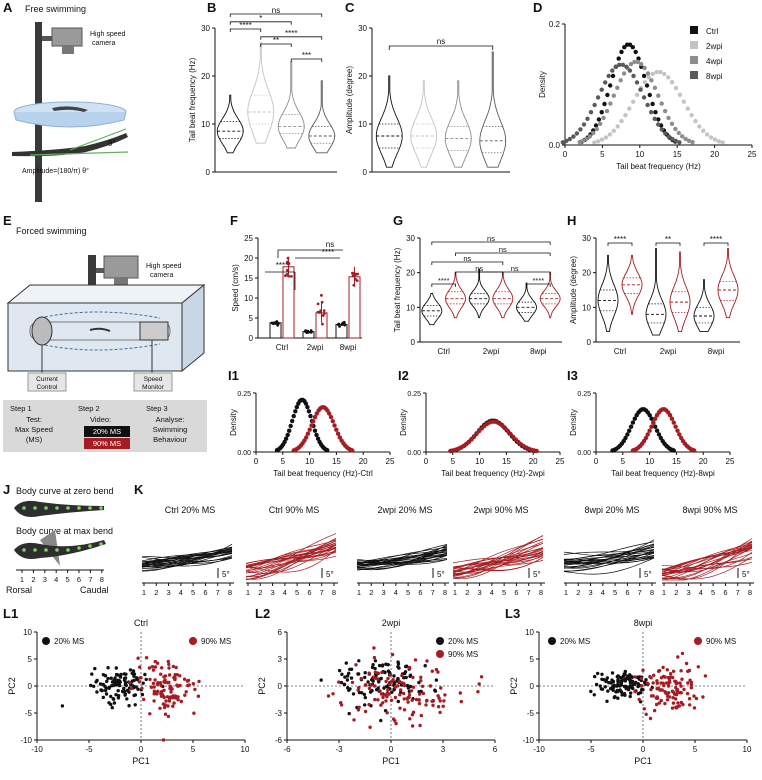 This screenshot has height=780, width=762. I want to click on legend-label: 20% MS, so click(463, 641).